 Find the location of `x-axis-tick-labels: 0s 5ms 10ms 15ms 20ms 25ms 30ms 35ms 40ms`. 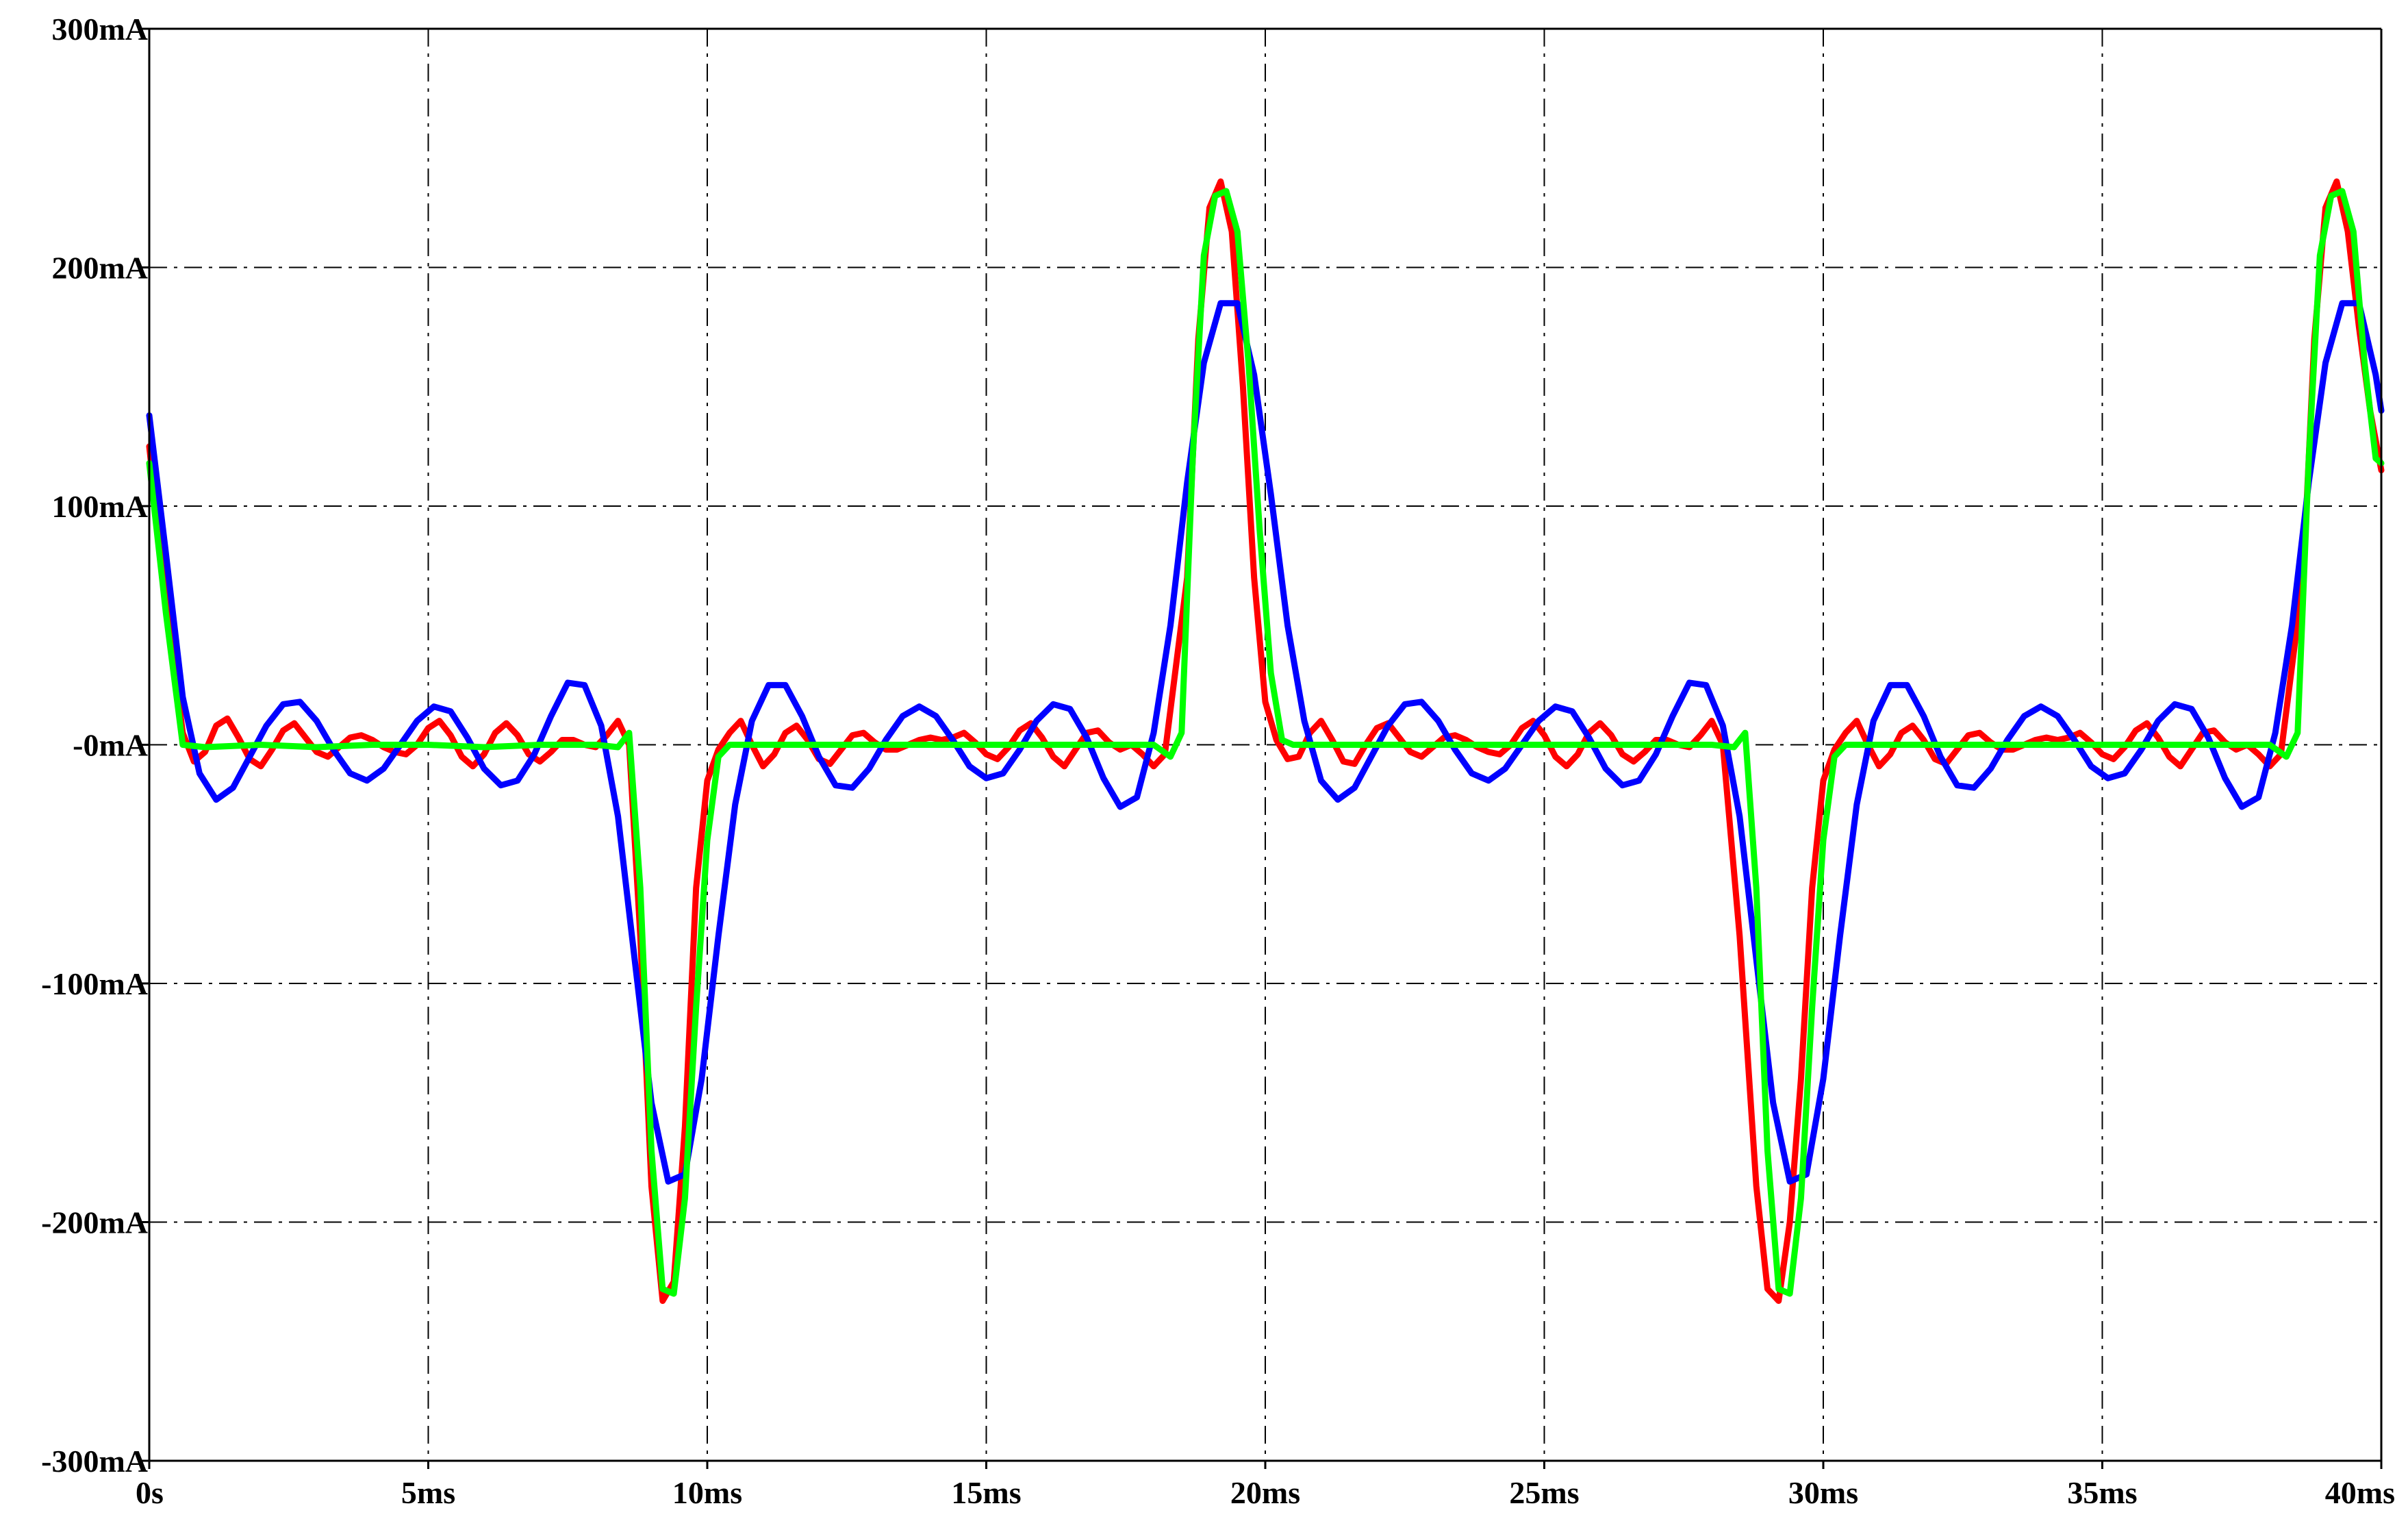

x-axis-tick-labels: 0s 5ms 10ms 15ms 20ms 25ms 30ms 35ms 40ms is located at coordinates (1265, 1492).